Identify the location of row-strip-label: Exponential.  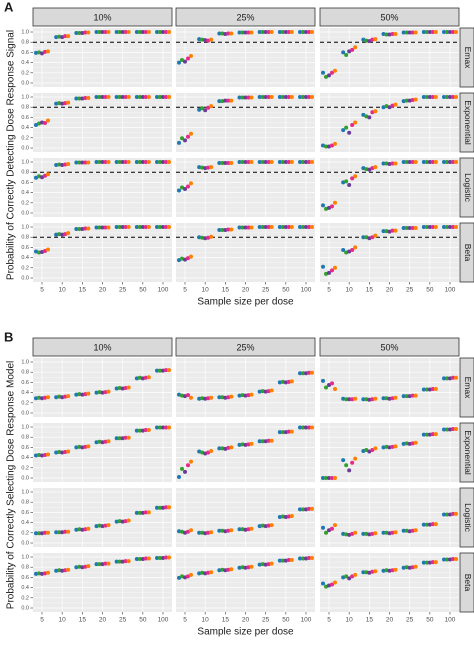
(468, 122).